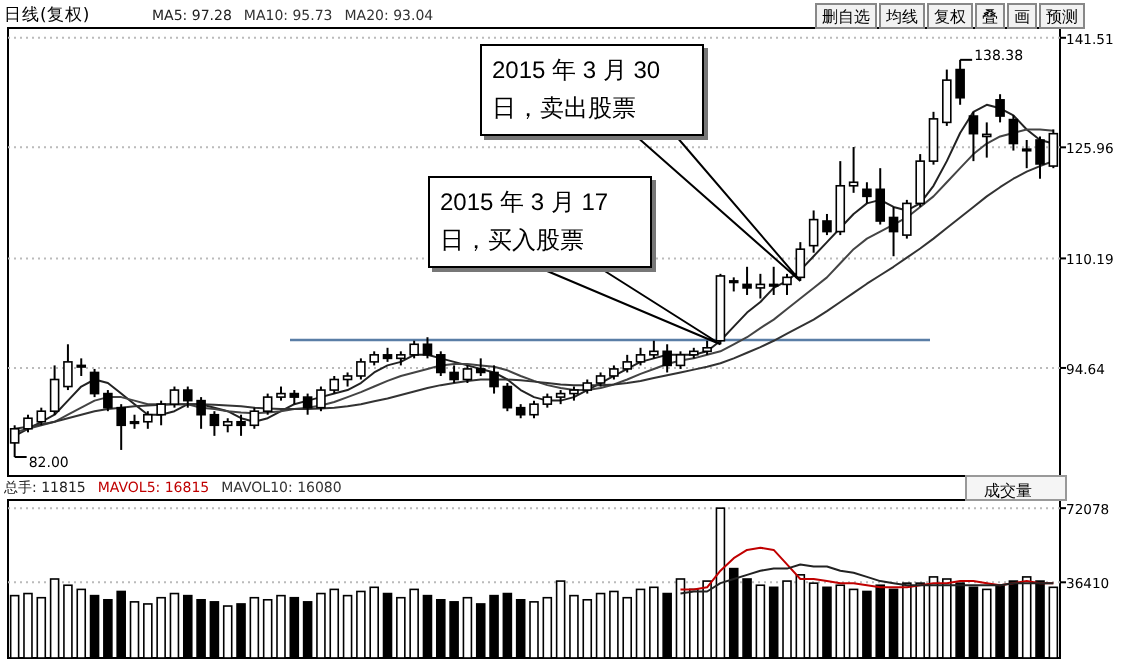  Describe the element at coordinates (1022, 17) in the screenshot. I see `text: 画` at that location.